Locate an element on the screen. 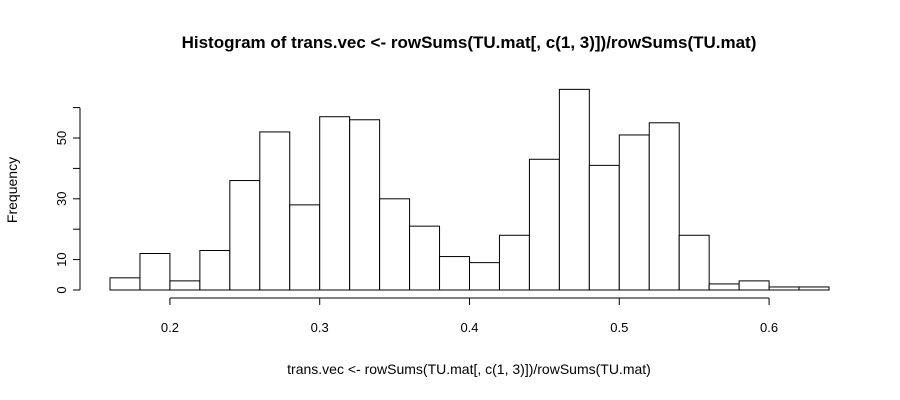 The width and height of the screenshot is (900, 400). y-axis: 0 10 30 50 is located at coordinates (67, 200).